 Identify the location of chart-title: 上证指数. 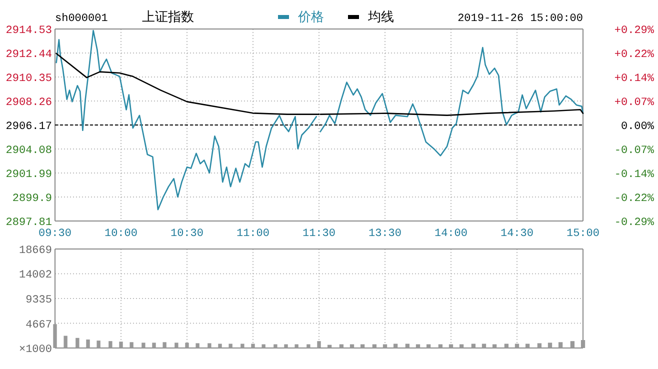
(168, 17).